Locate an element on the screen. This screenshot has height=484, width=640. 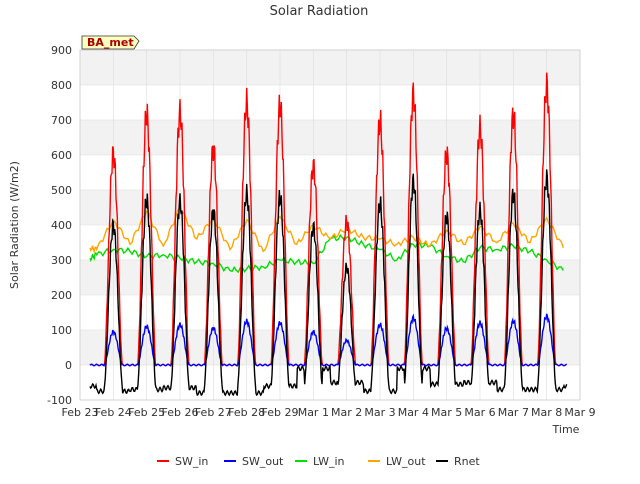
x-tick-label: Feb 28 is located at coordinates (246, 412).